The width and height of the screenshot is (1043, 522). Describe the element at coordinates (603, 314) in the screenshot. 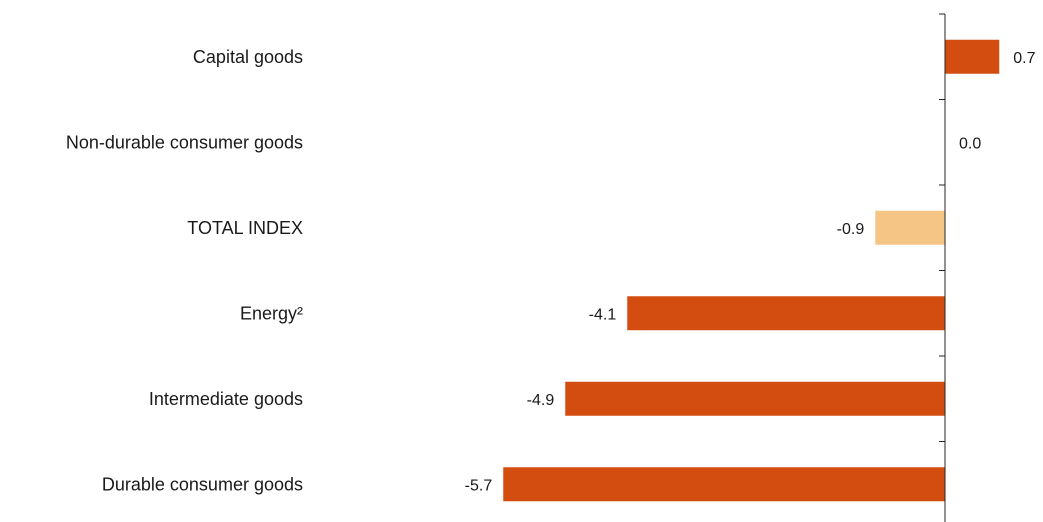

I see `data-label: -4.1` at that location.